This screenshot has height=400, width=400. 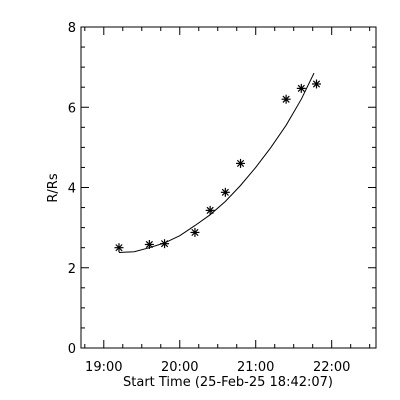 What do you see at coordinates (72, 28) in the screenshot?
I see `y-tick-label: 8` at bounding box center [72, 28].